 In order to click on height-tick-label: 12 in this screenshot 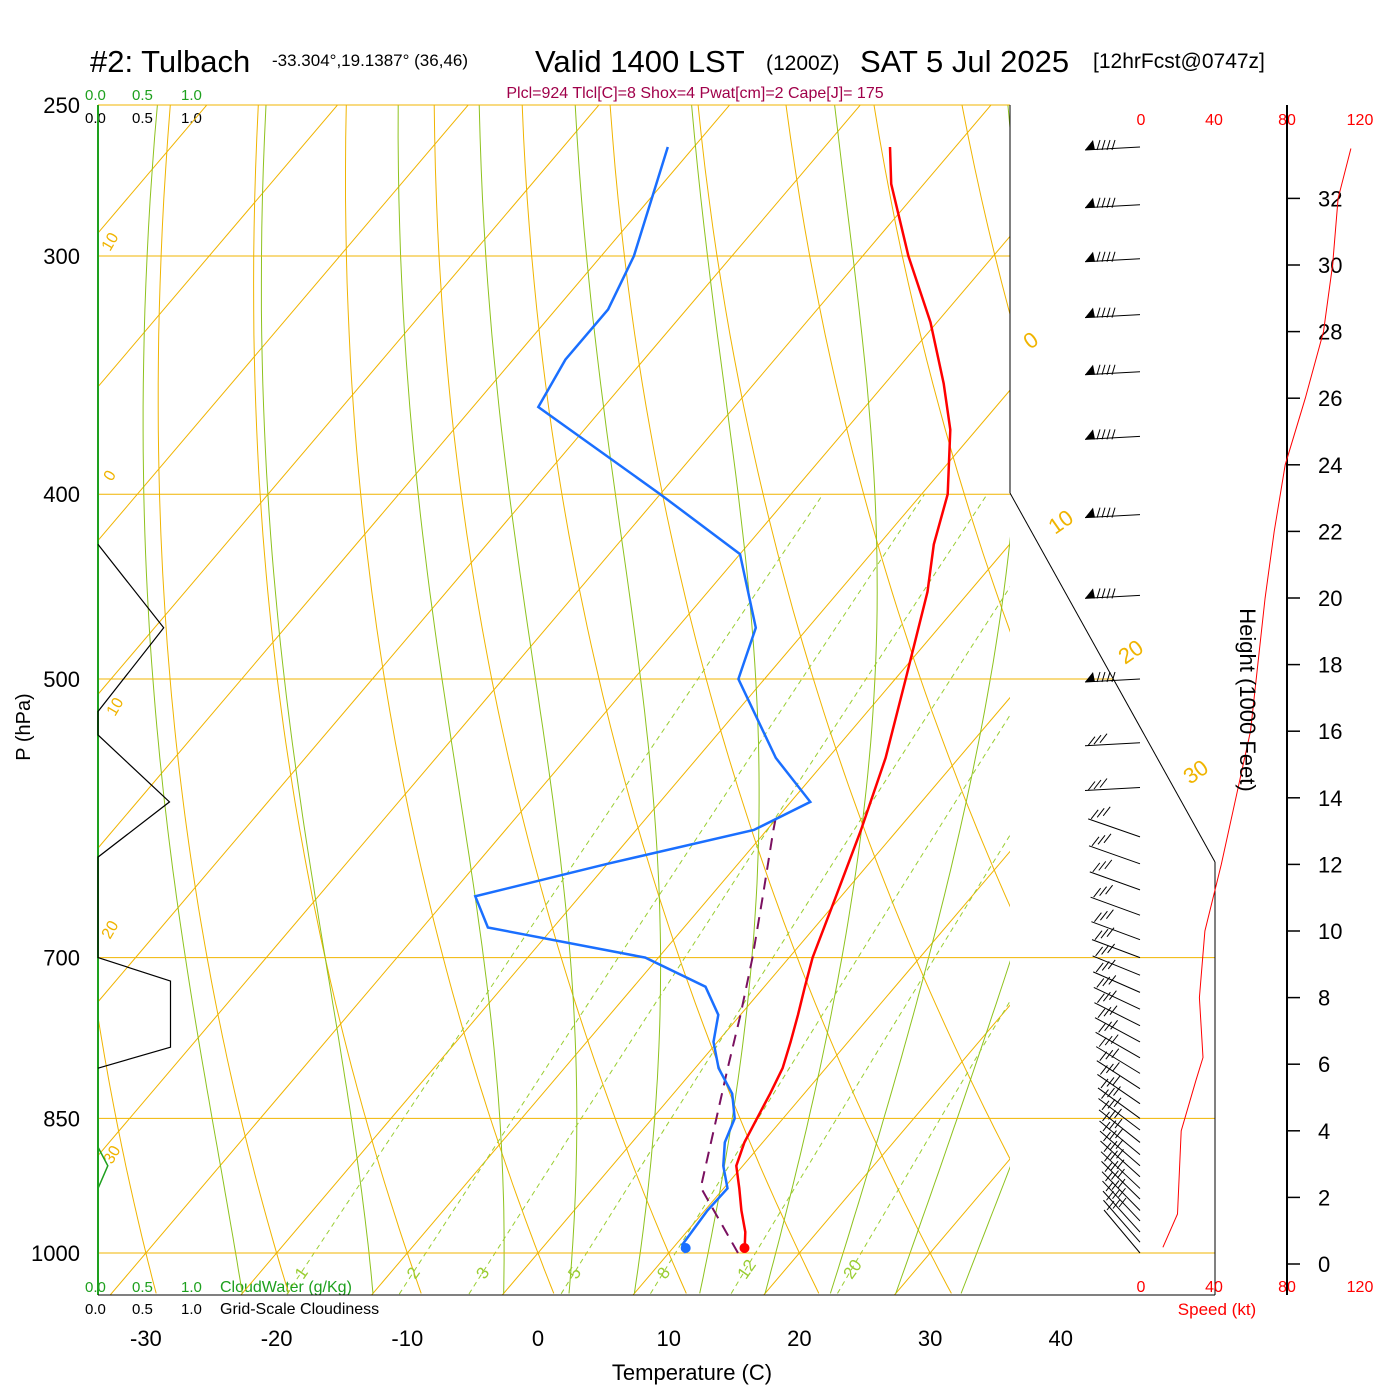, I will do `click(1330, 864)`.